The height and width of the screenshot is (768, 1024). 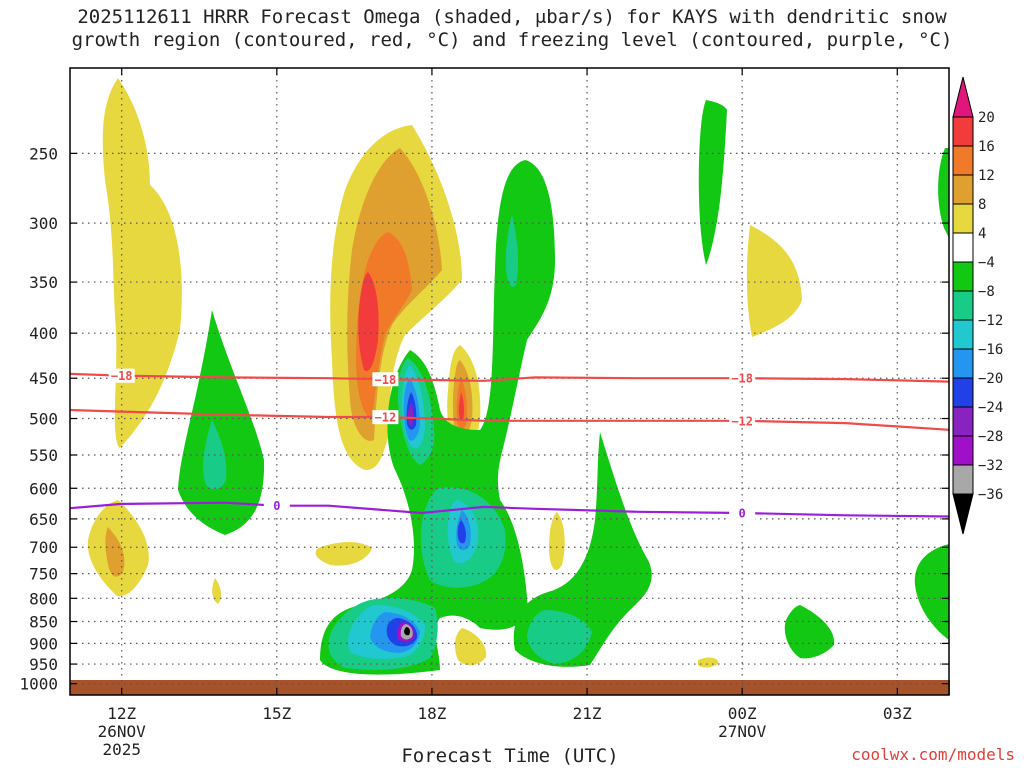 What do you see at coordinates (43, 547) in the screenshot?
I see `y-tick-label: 700` at bounding box center [43, 547].